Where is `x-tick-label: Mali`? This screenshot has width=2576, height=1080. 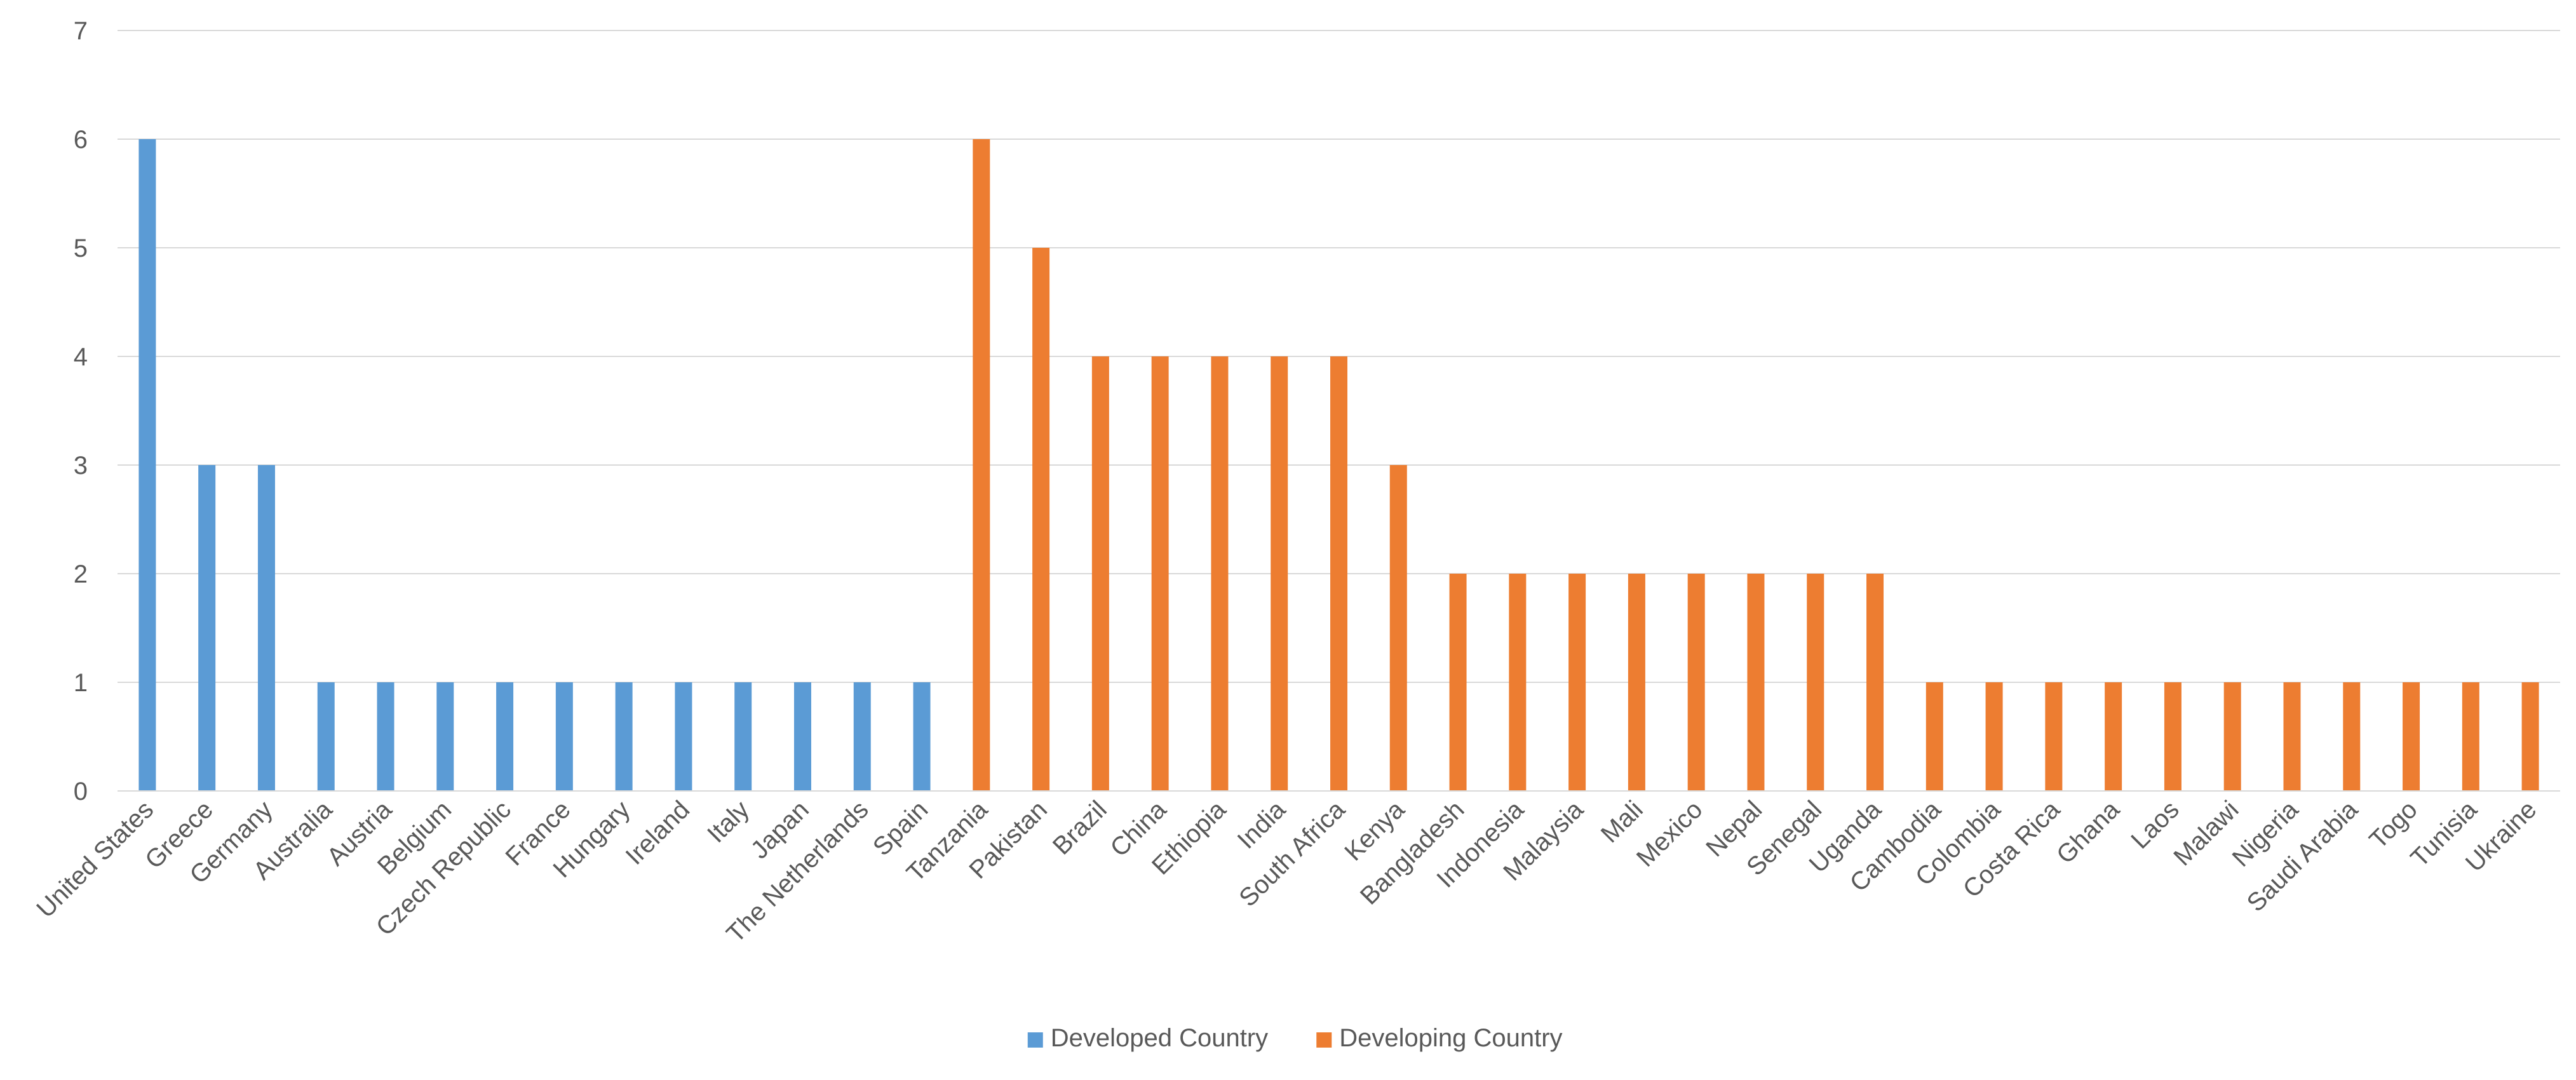 x-tick-label: Mali is located at coordinates (1622, 821).